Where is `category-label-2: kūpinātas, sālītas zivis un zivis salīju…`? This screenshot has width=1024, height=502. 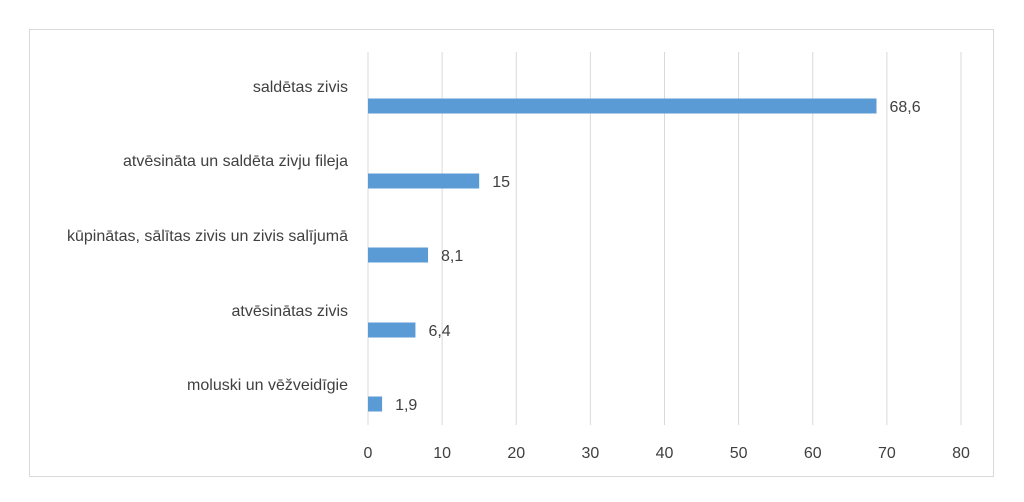
category-label-2: kūpinātas, sālītas zivis un zivis salīju… is located at coordinates (207, 236).